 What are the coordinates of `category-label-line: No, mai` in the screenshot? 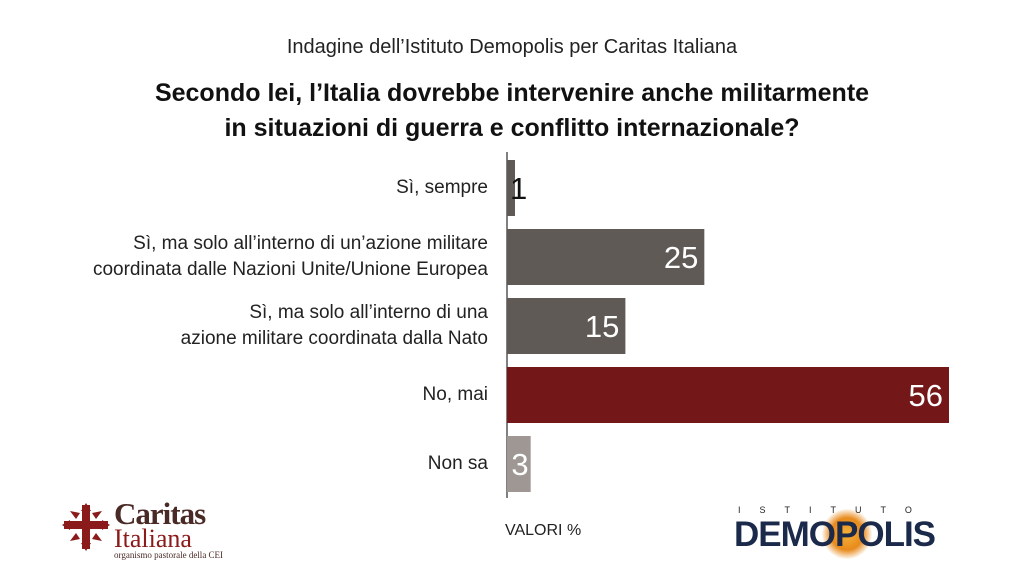 It's located at (455, 394).